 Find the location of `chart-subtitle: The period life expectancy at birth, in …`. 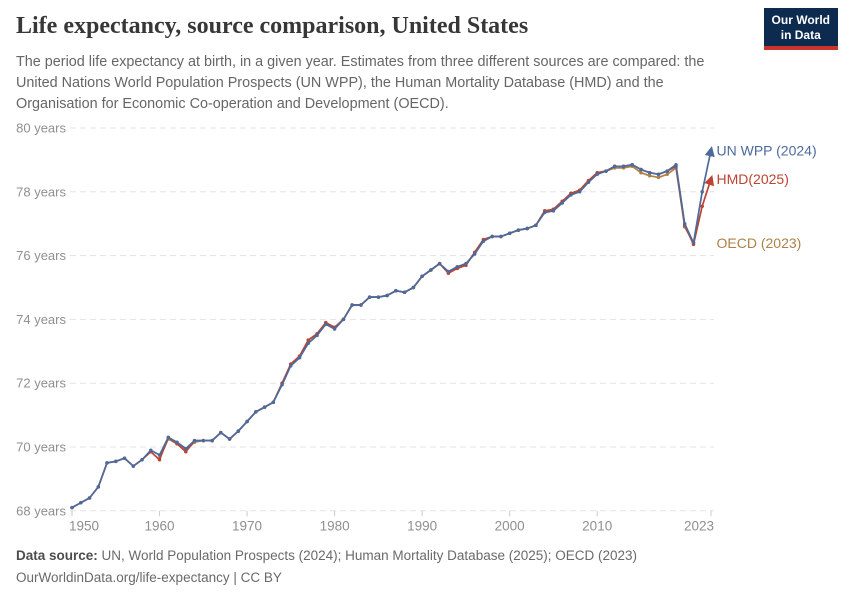

chart-subtitle: The period life expectancy at birth, in … is located at coordinates (378, 83).